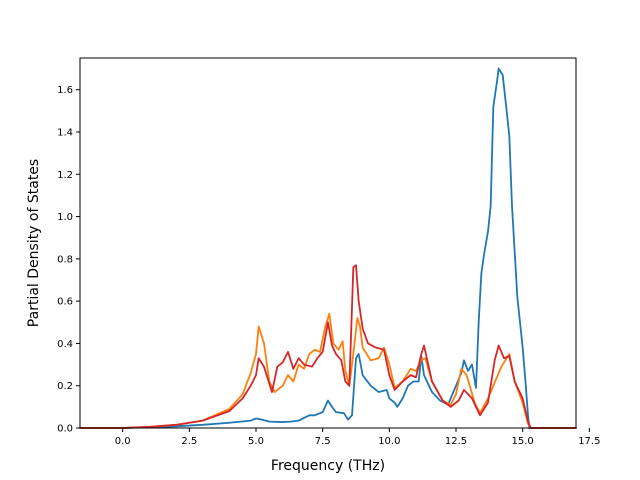 This screenshot has height=480, width=640. I want to click on y-tick-label: 0.8, so click(65, 259).